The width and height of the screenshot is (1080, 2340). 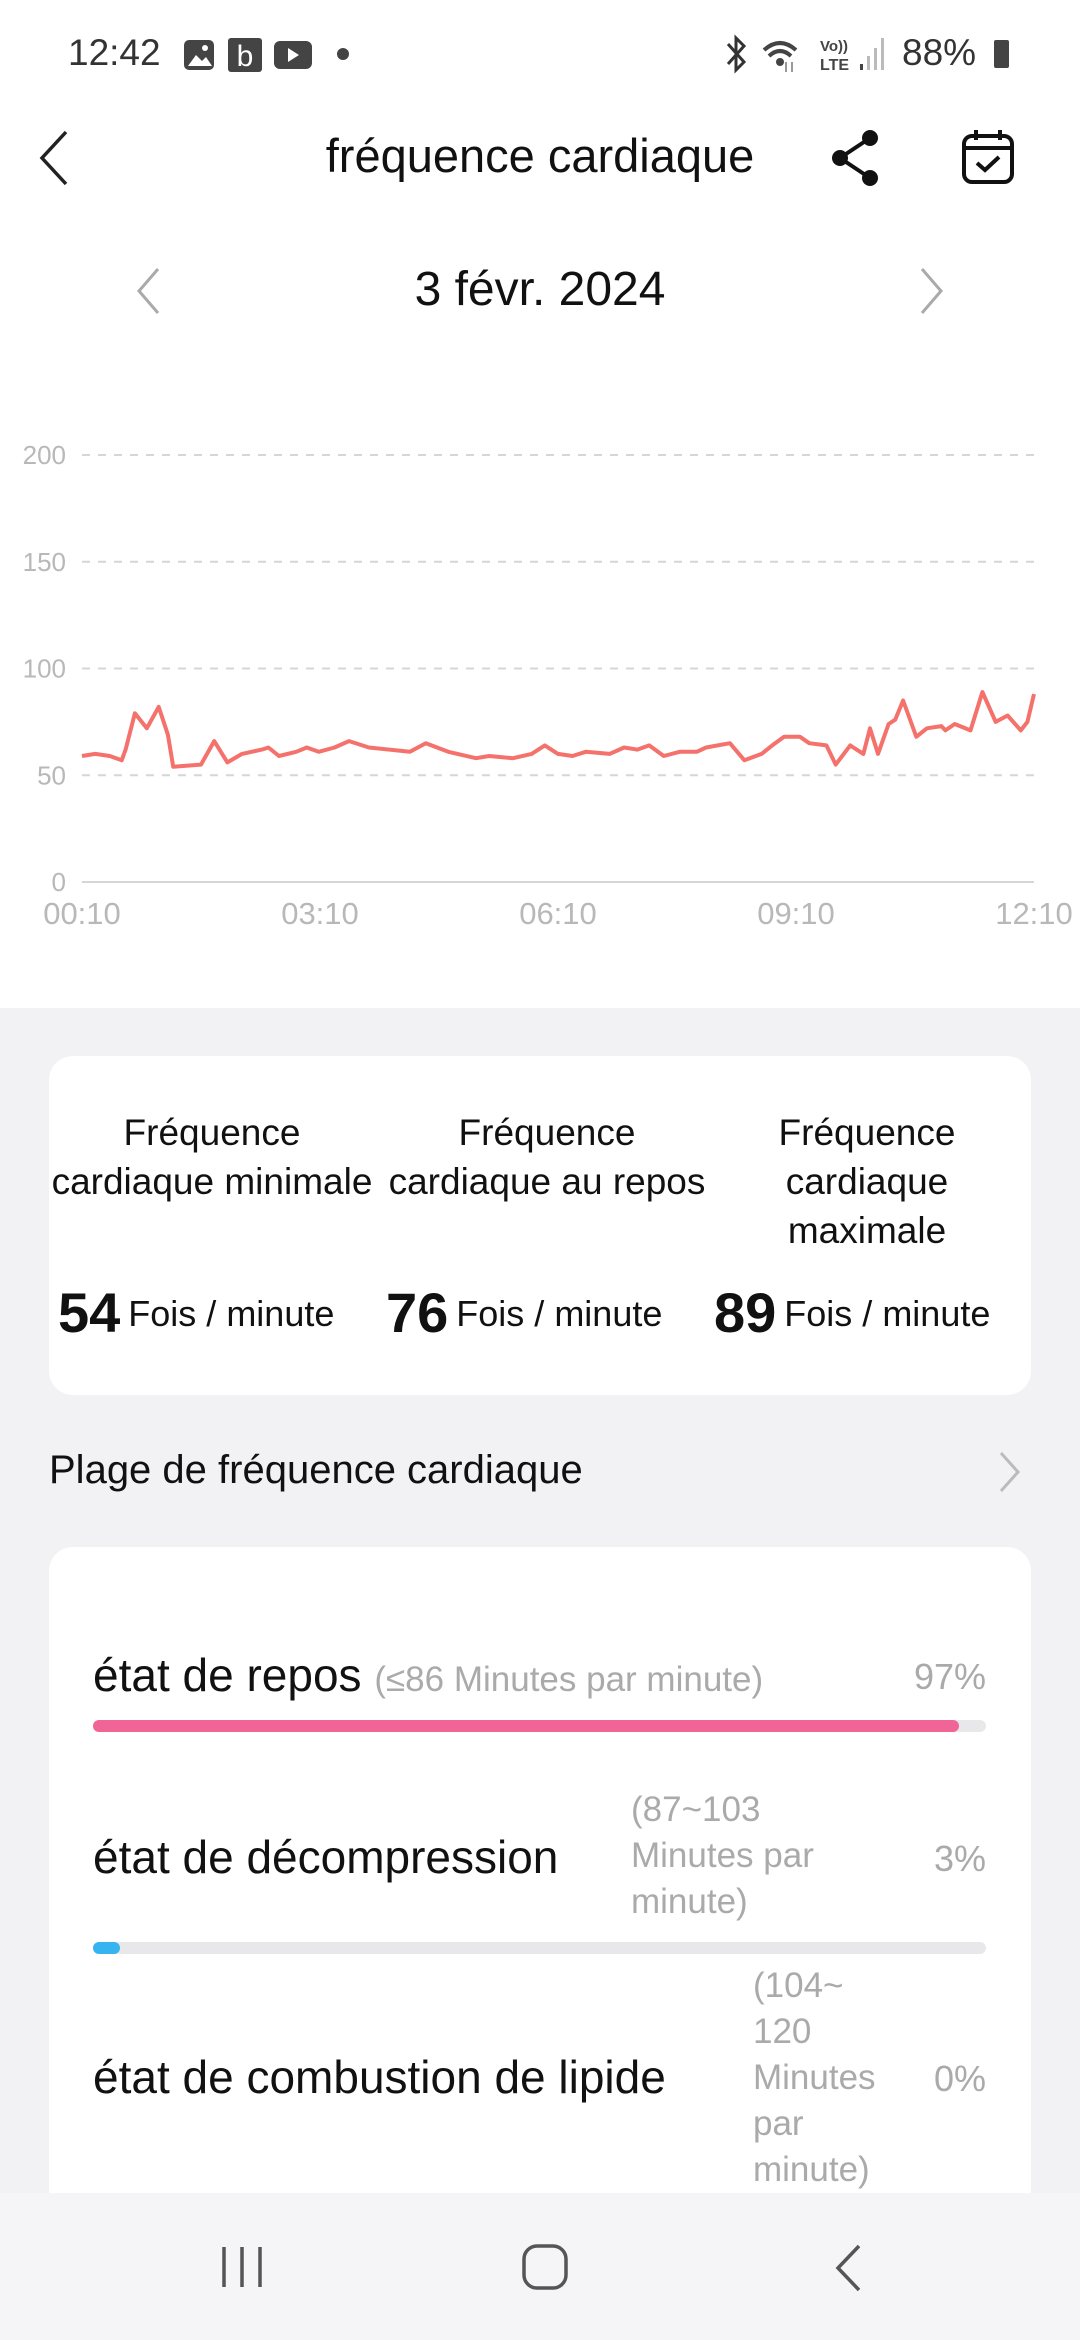 I want to click on zone-rest-percent: 97%, so click(x=949, y=1676).